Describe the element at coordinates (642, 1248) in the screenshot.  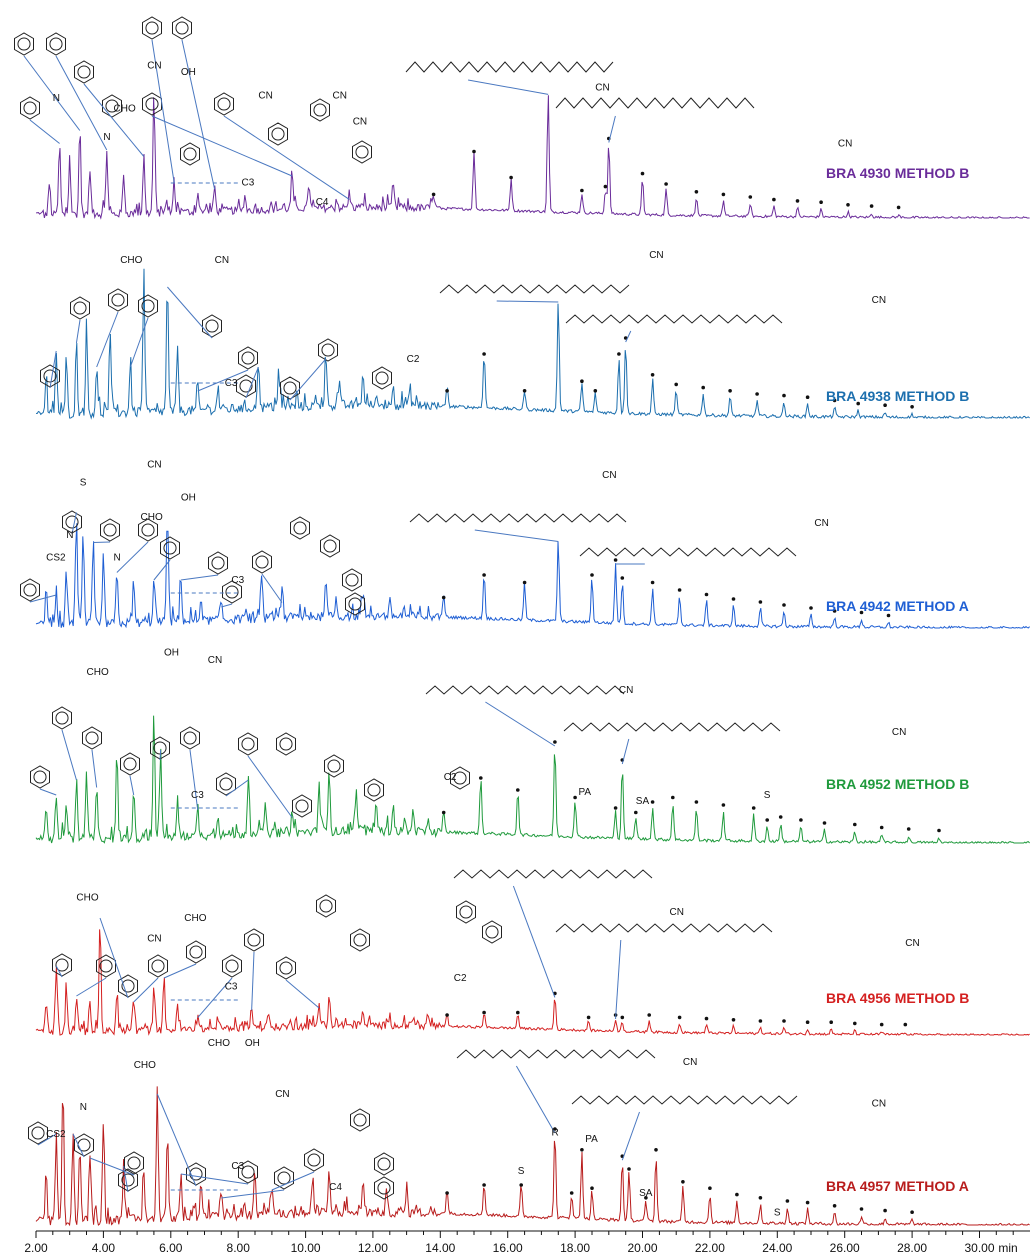
I see `x-tick-label: 20.00` at that location.